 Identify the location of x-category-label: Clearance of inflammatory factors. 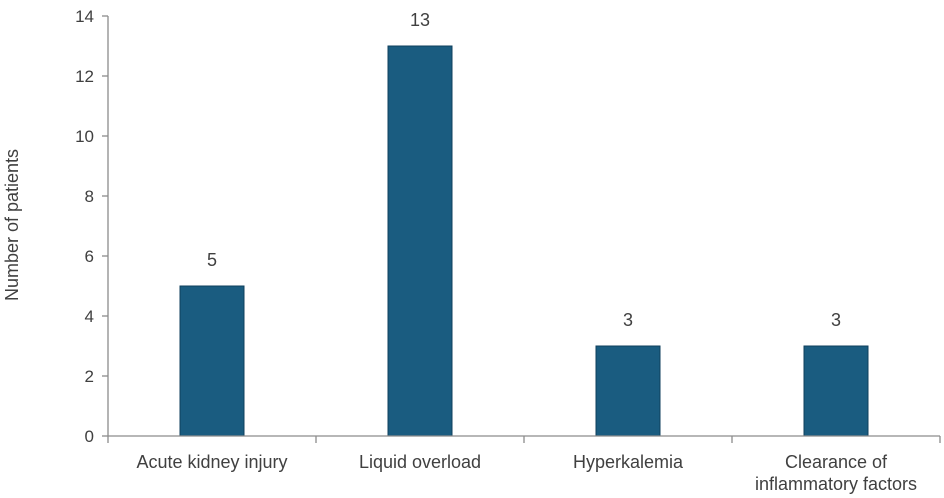
(836, 473).